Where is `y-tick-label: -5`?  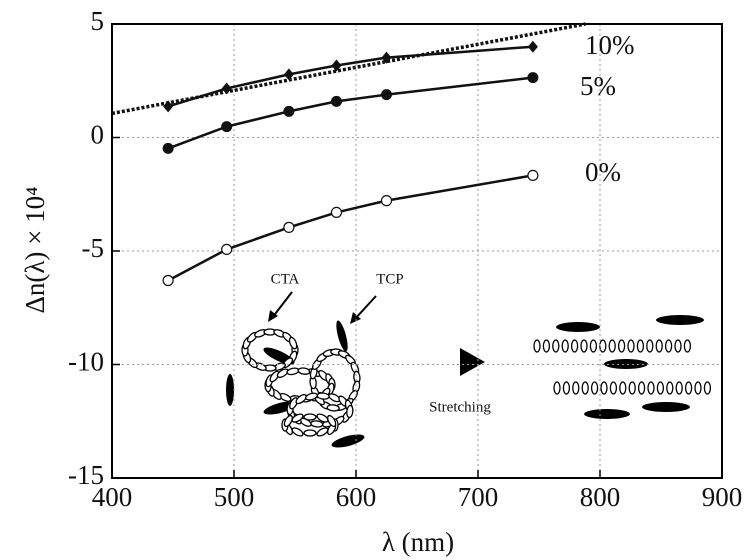 y-tick-label: -5 is located at coordinates (93, 248).